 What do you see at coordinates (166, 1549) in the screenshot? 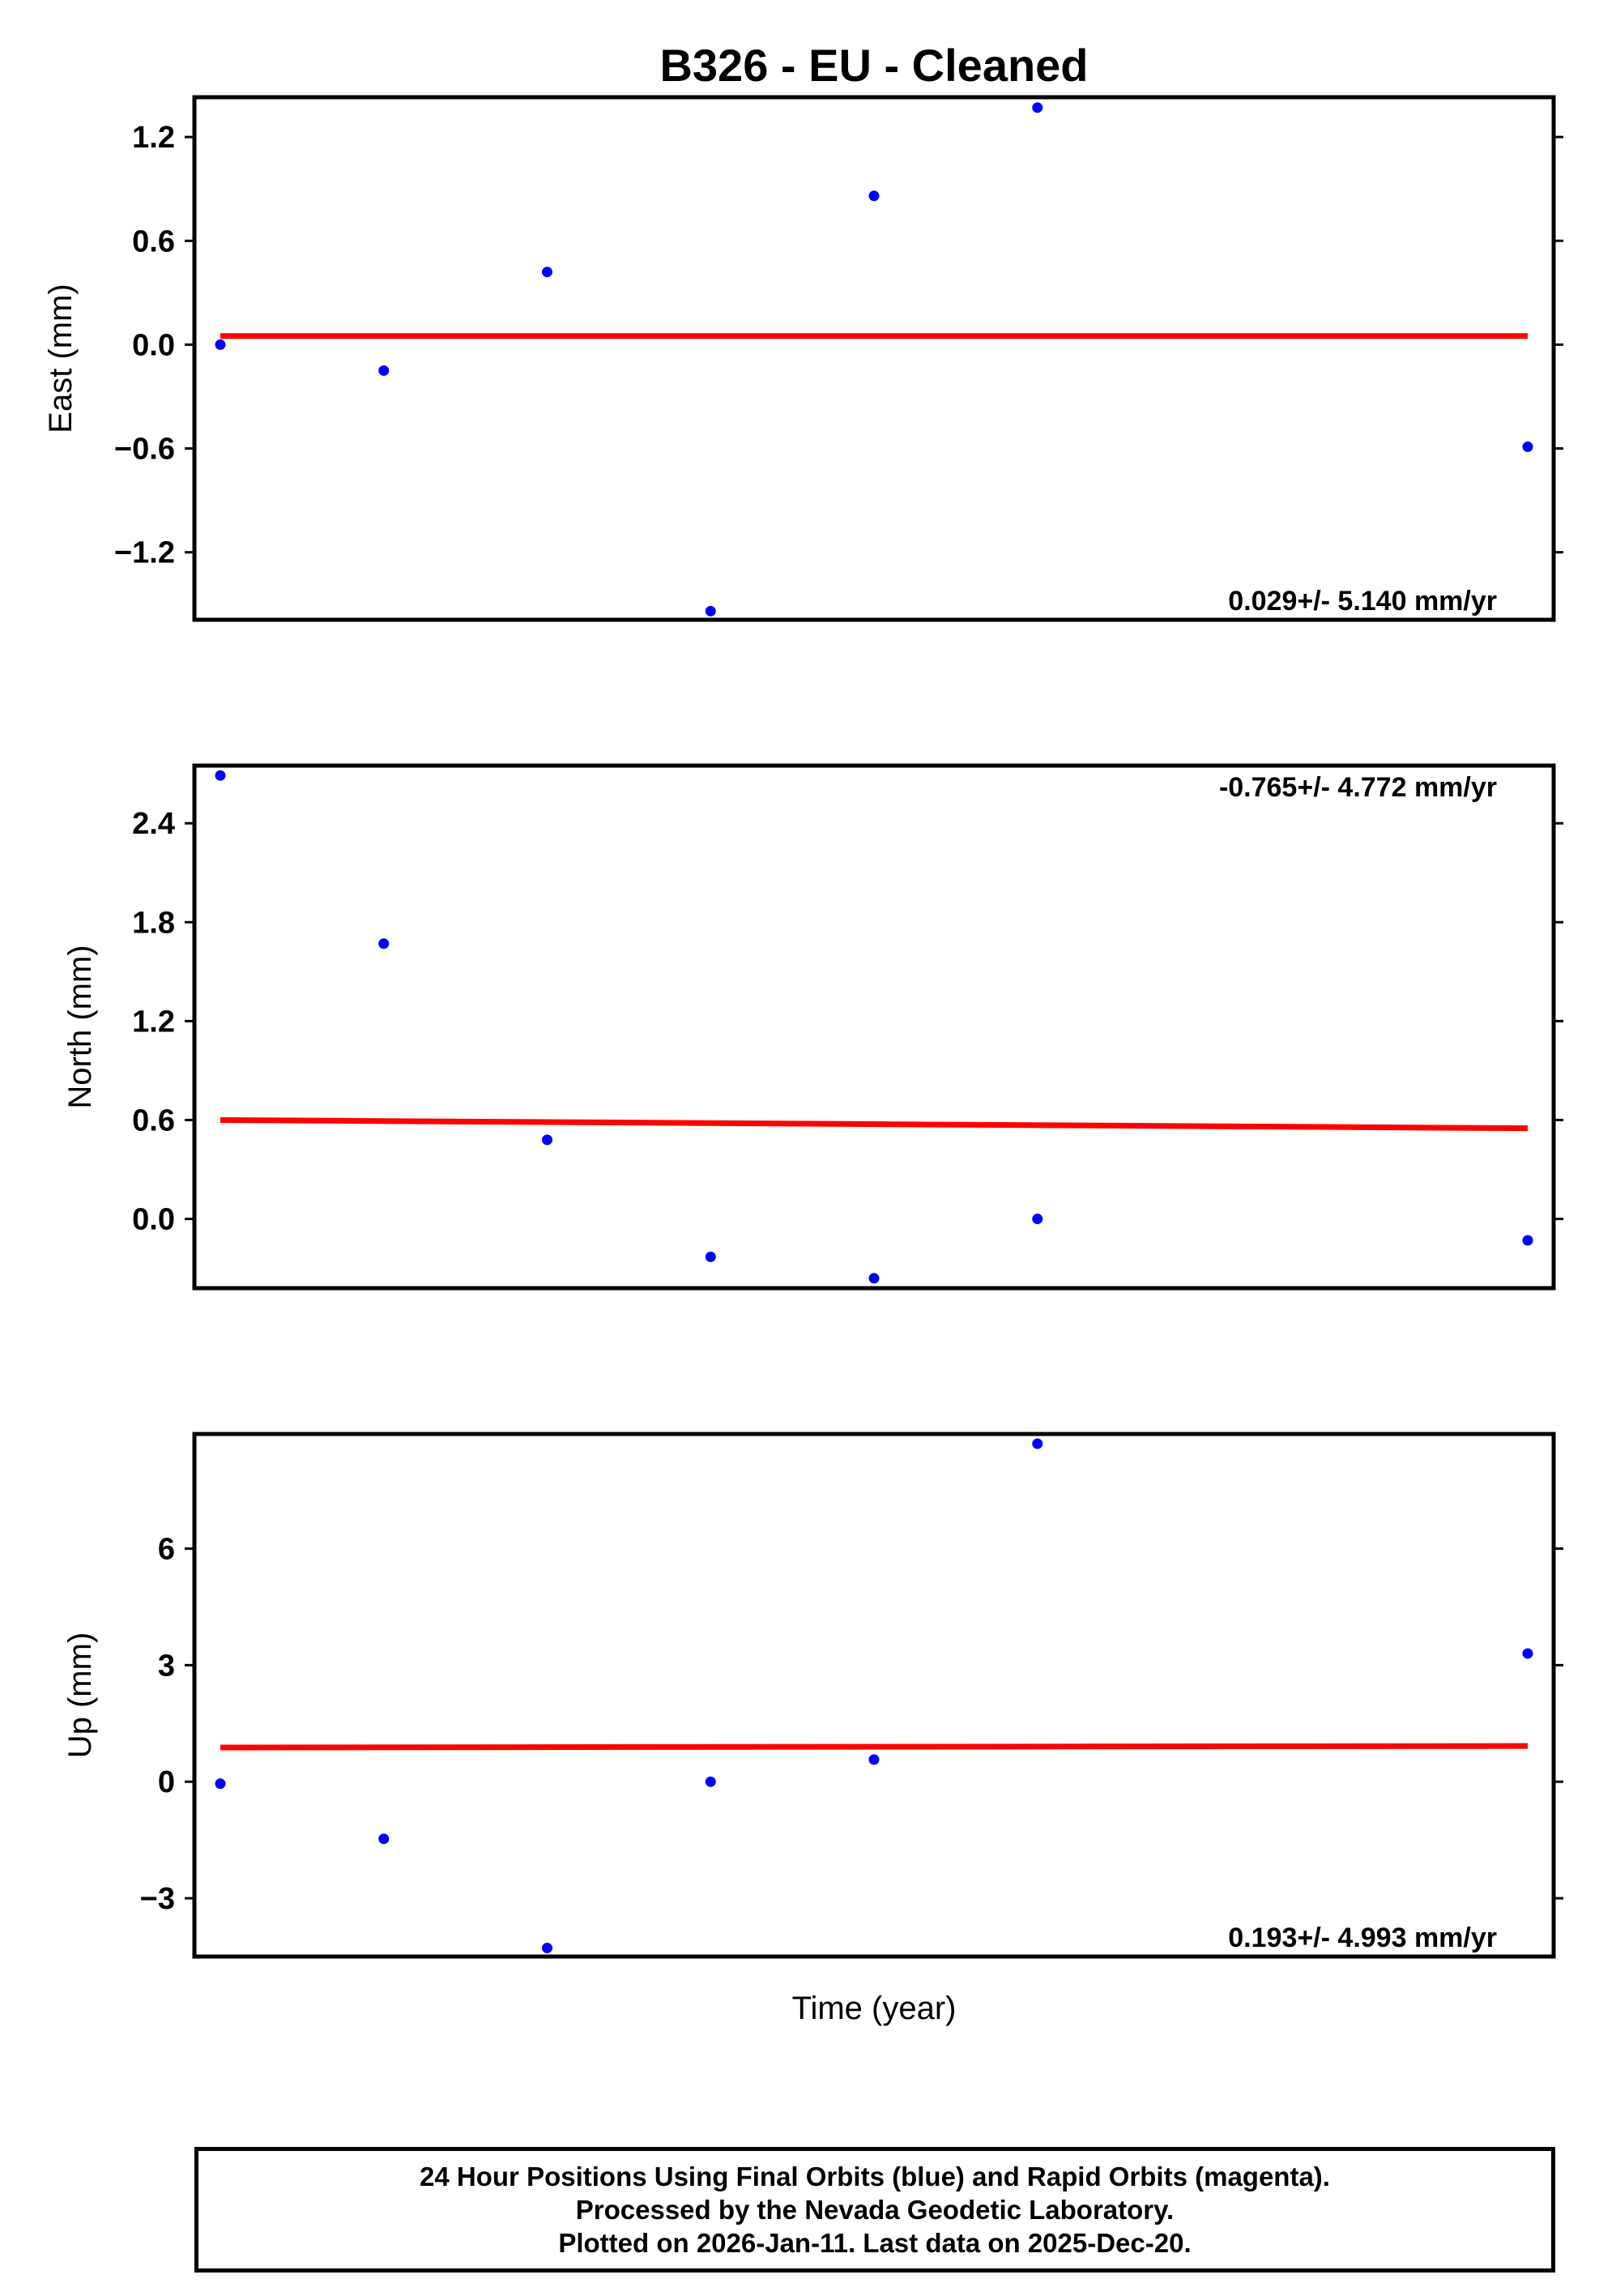
I see `y-tick-label-up: 6` at bounding box center [166, 1549].